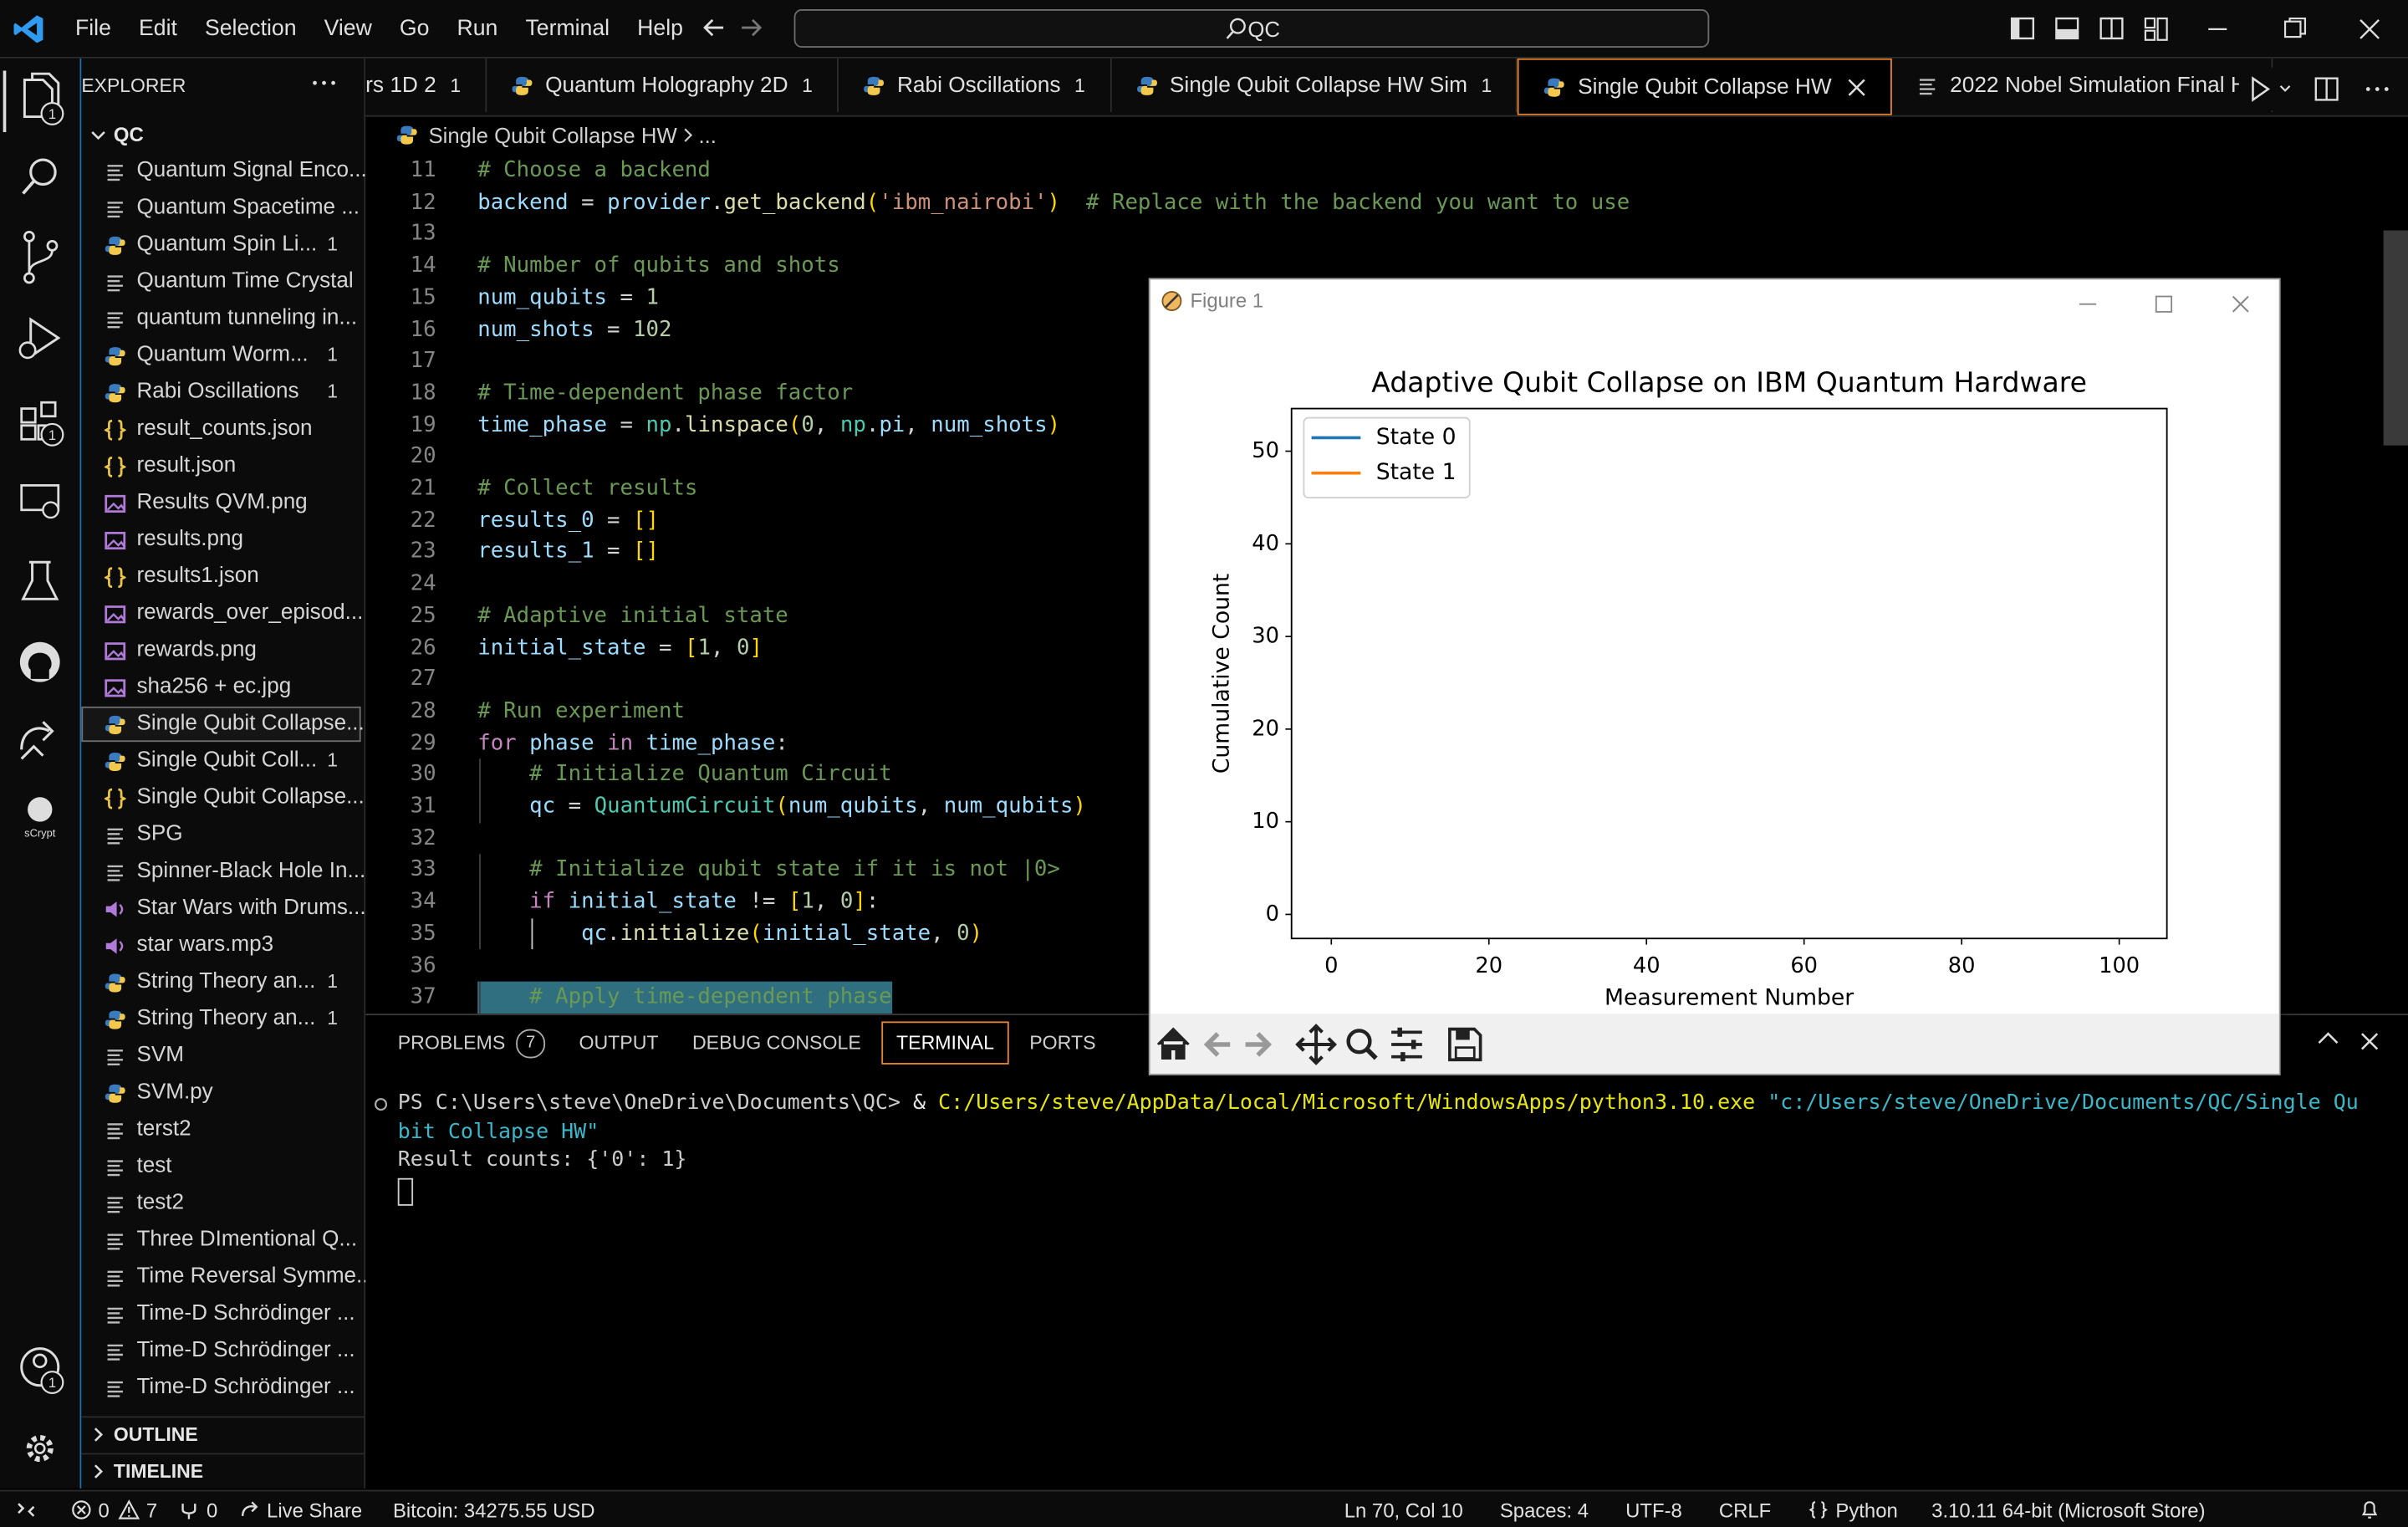 The image size is (2408, 1527). I want to click on file-row: terst2, so click(220, 1129).